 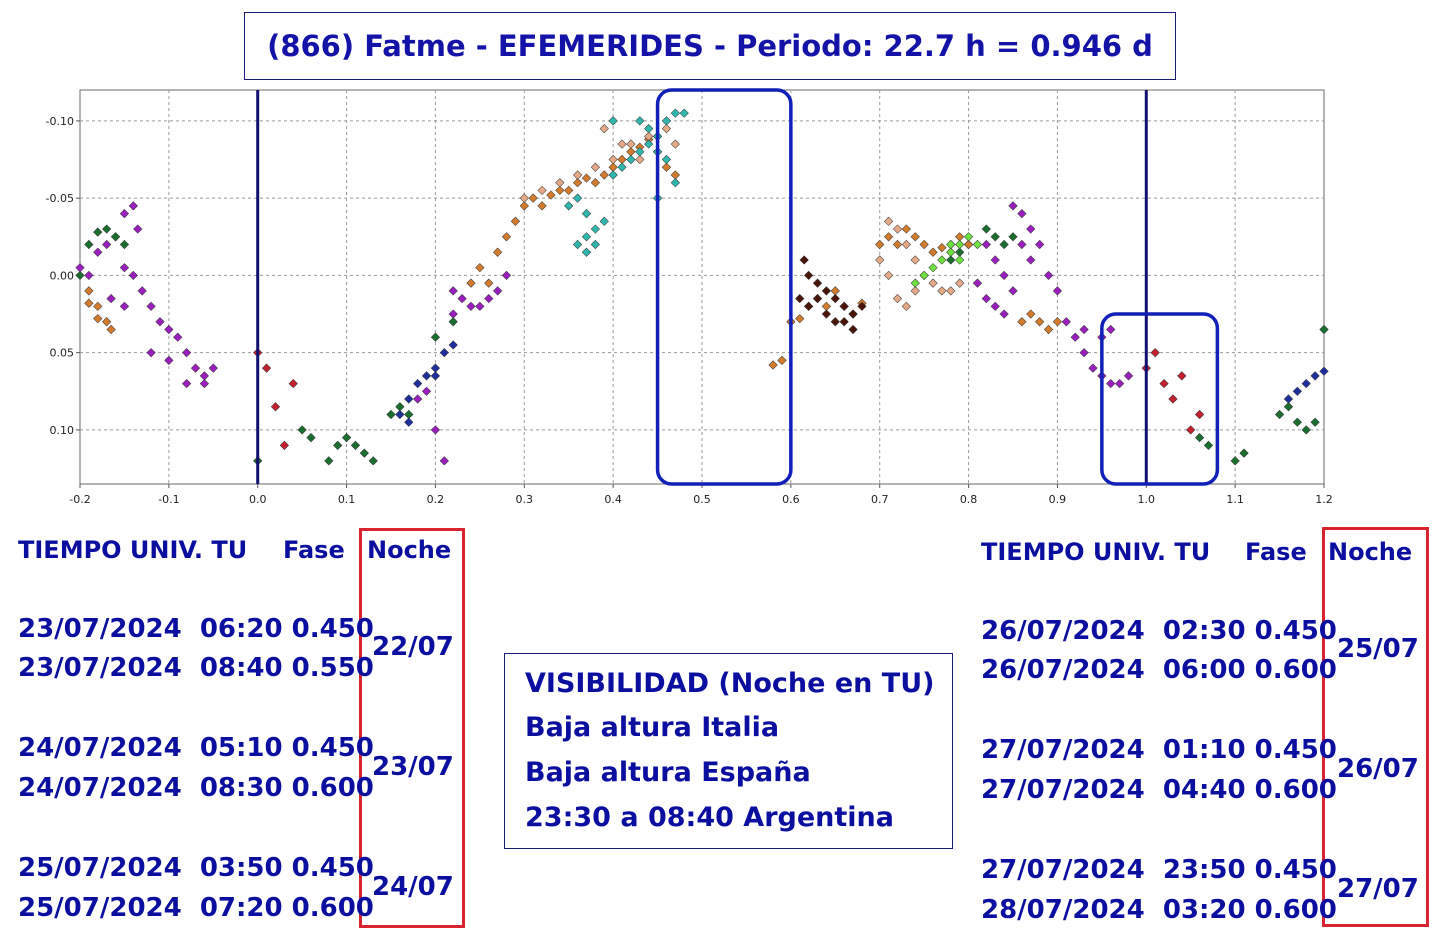 What do you see at coordinates (1063, 910) in the screenshot?
I see `date: 28/07/2024` at bounding box center [1063, 910].